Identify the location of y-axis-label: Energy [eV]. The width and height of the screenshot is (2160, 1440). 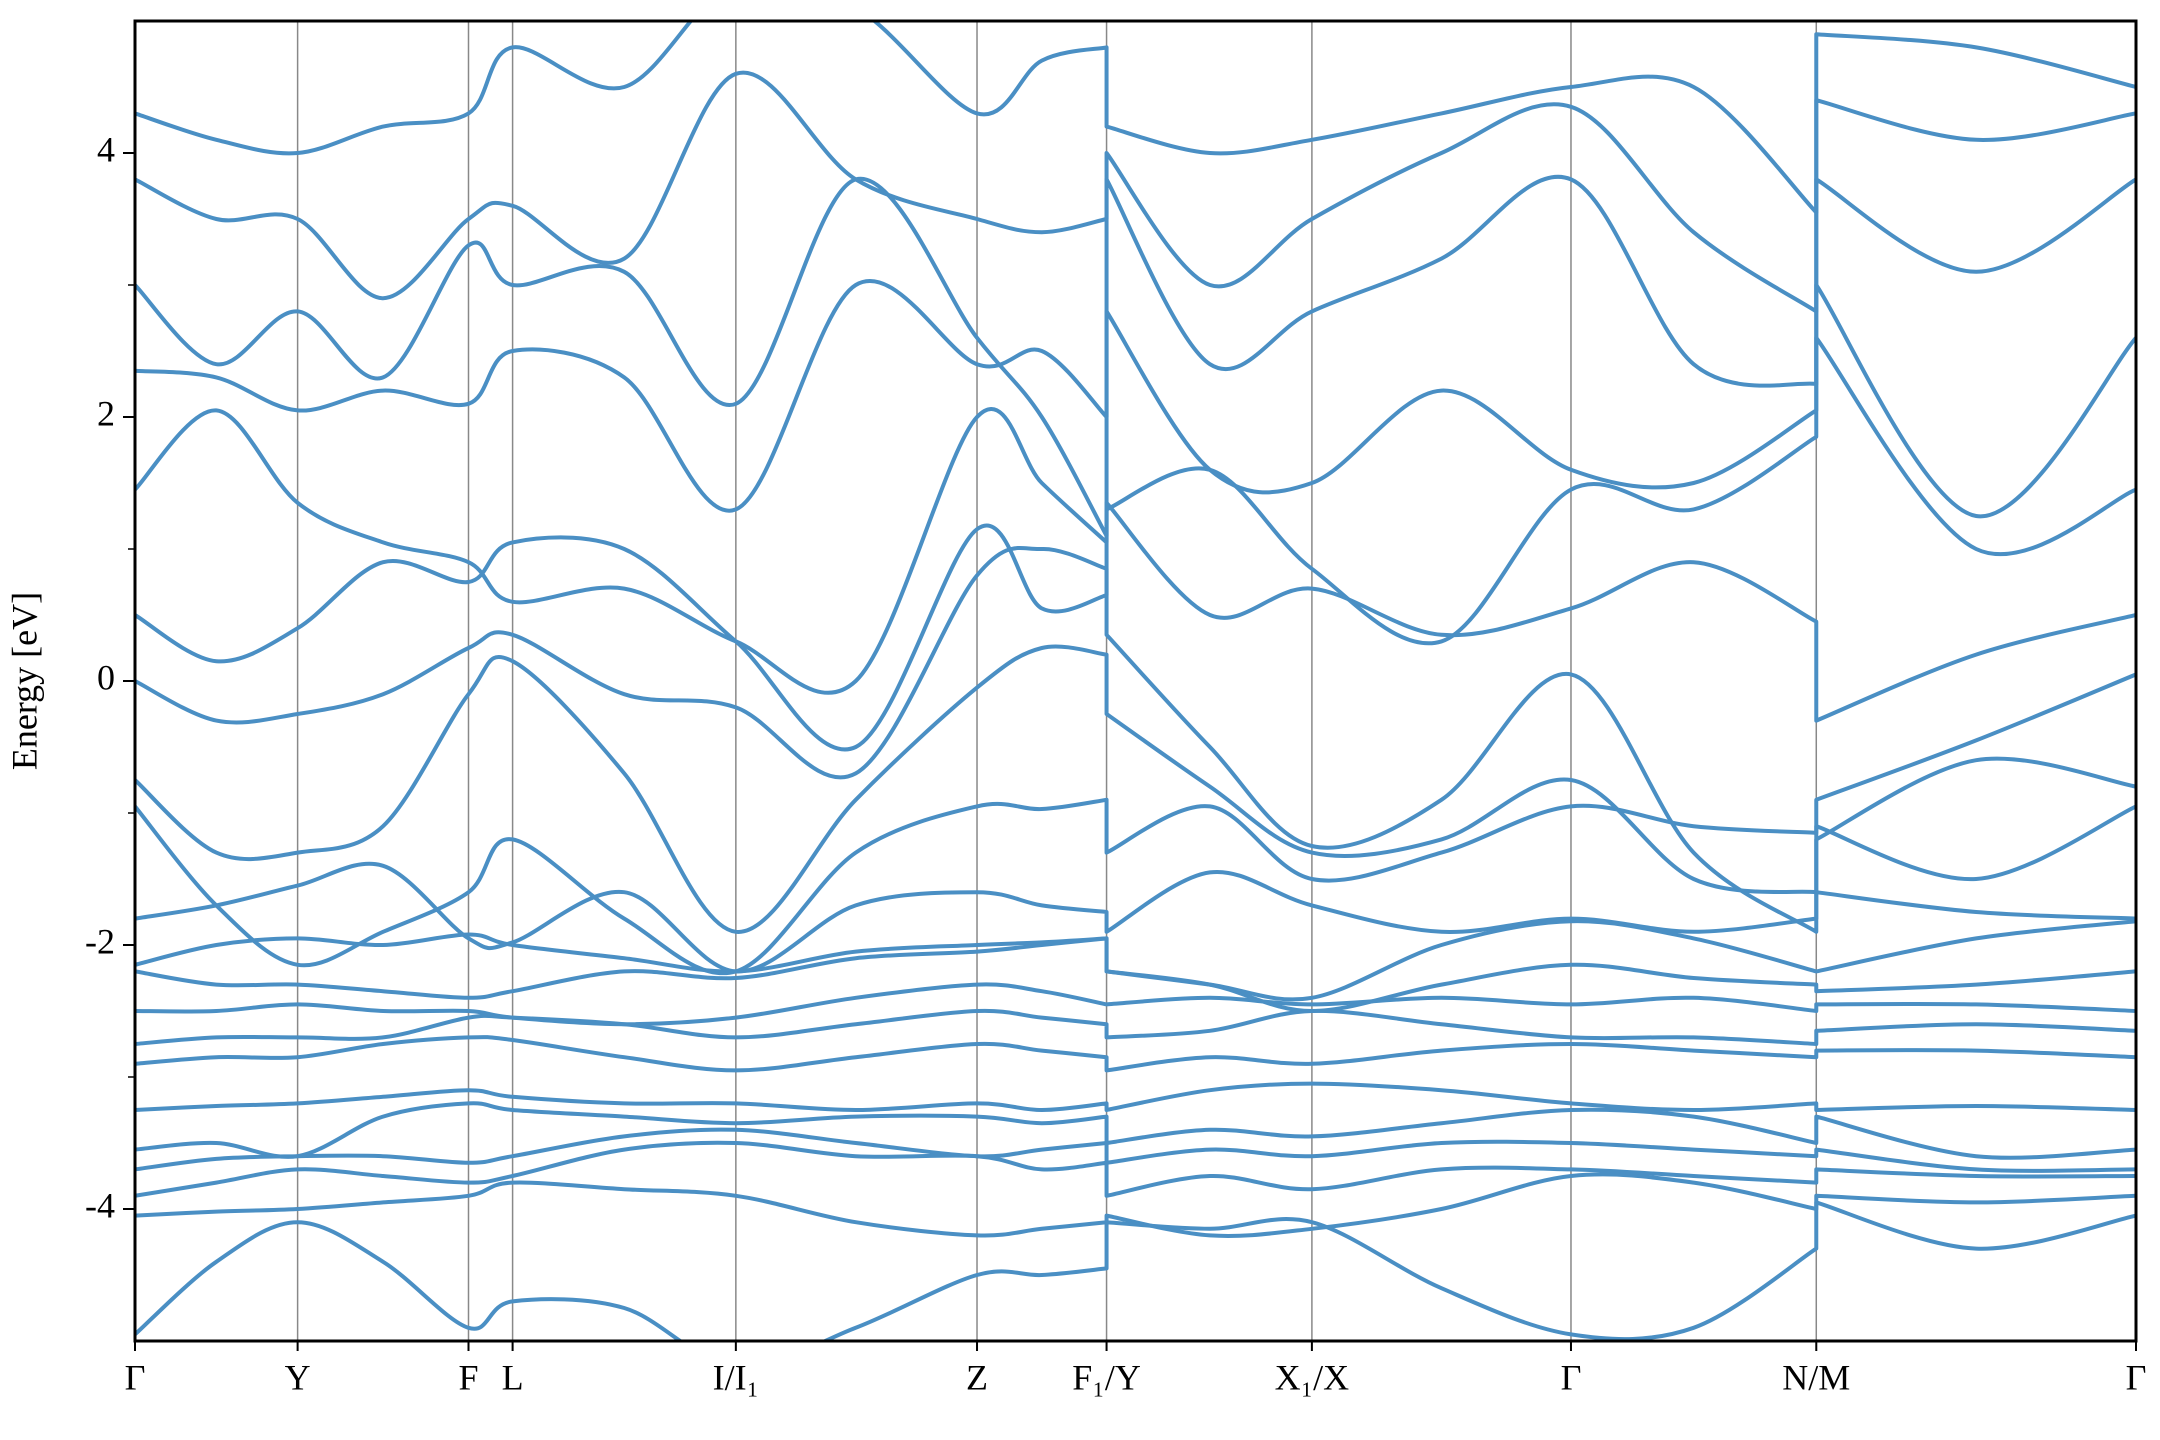
(24, 681).